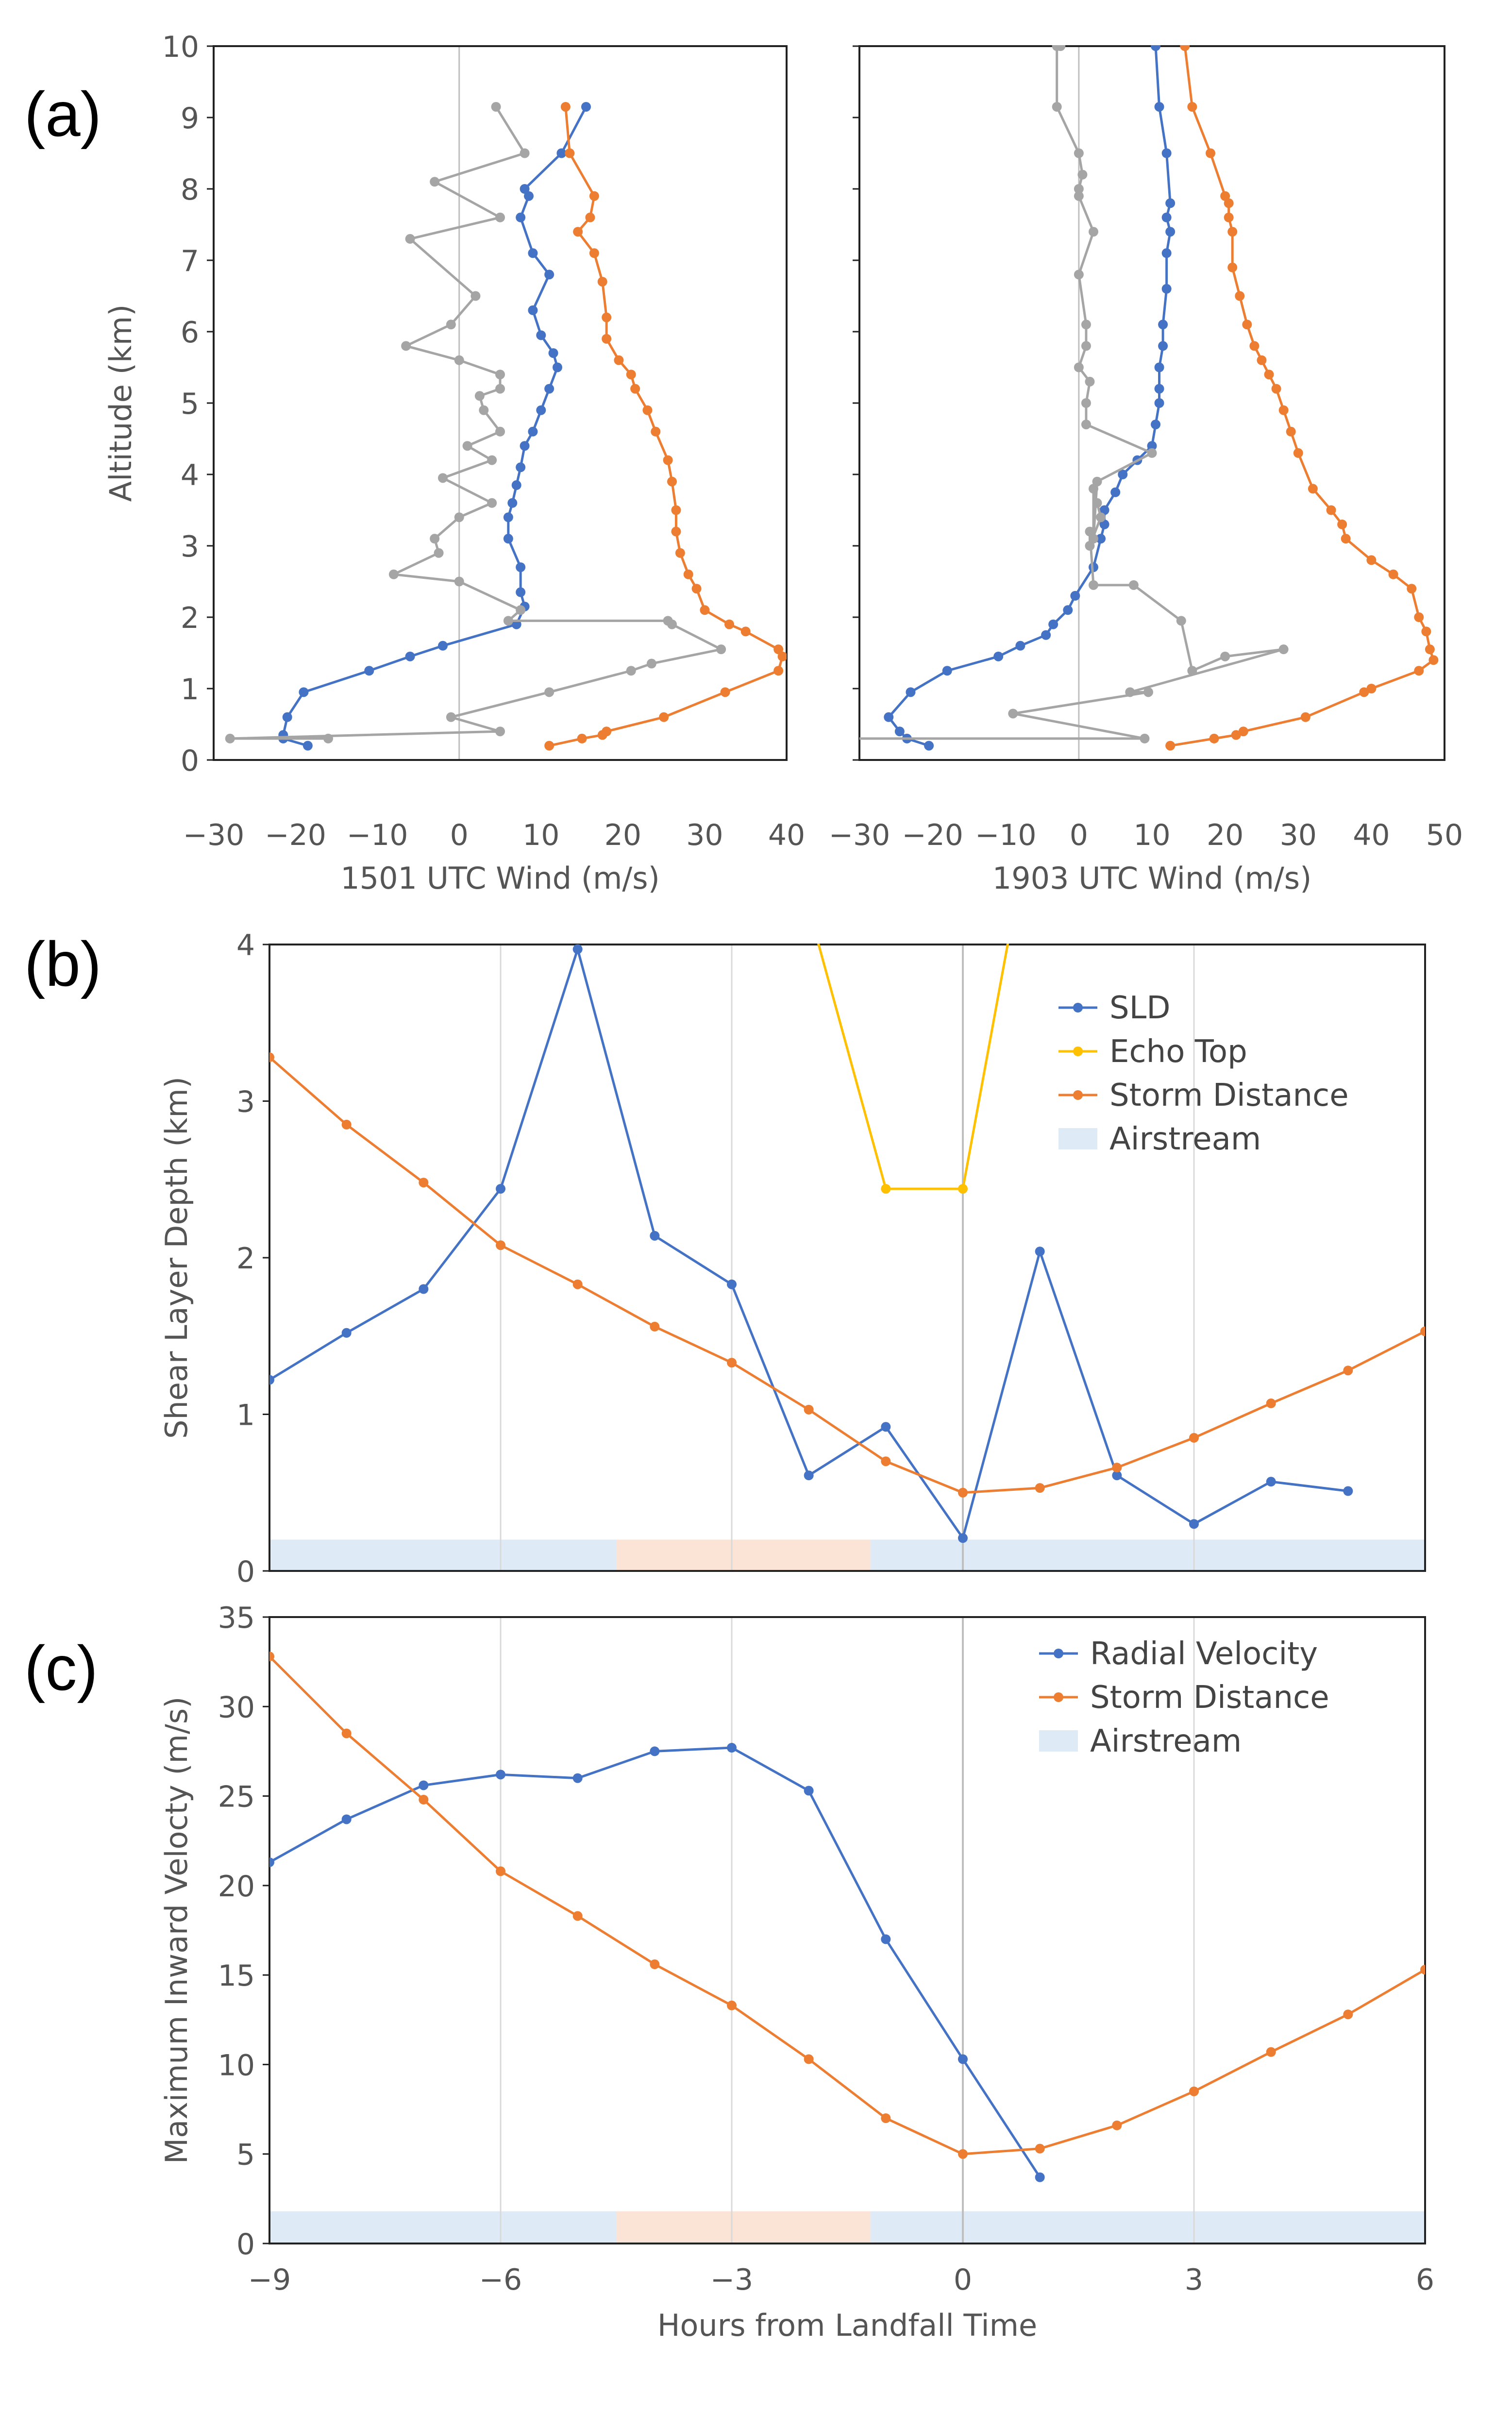 The height and width of the screenshot is (2412, 1512). I want to click on x-tick-label: 20, so click(623, 835).